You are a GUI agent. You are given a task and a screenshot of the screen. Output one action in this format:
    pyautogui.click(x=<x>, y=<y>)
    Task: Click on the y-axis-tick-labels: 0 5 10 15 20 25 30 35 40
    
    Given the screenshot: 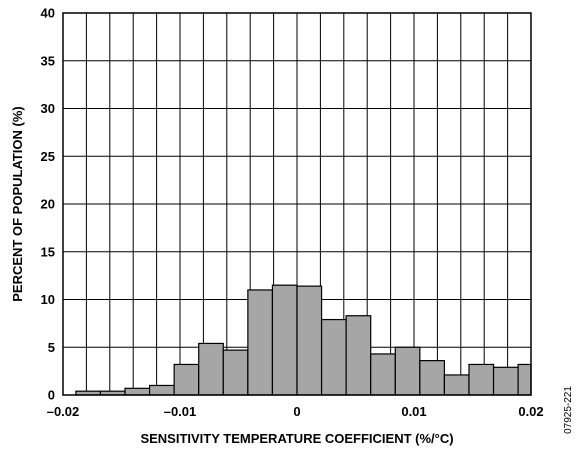 What is the action you would take?
    pyautogui.click(x=48, y=204)
    